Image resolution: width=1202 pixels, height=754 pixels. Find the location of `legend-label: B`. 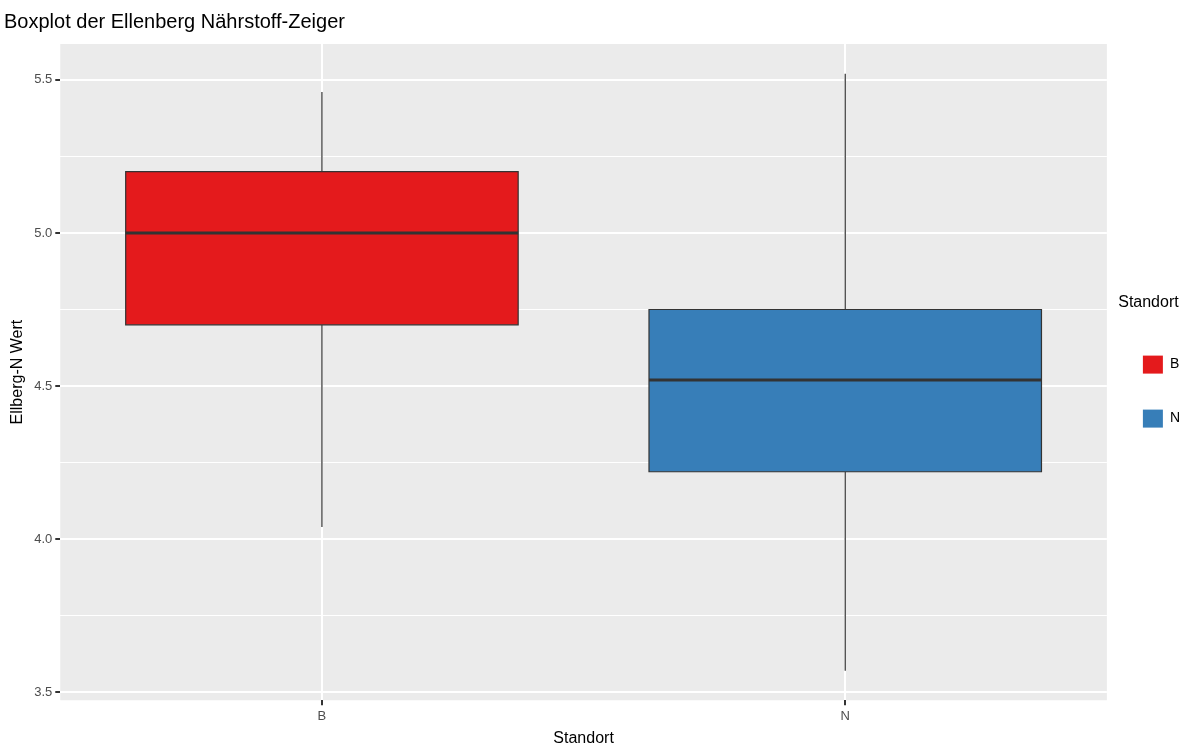

legend-label: B is located at coordinates (1174, 363).